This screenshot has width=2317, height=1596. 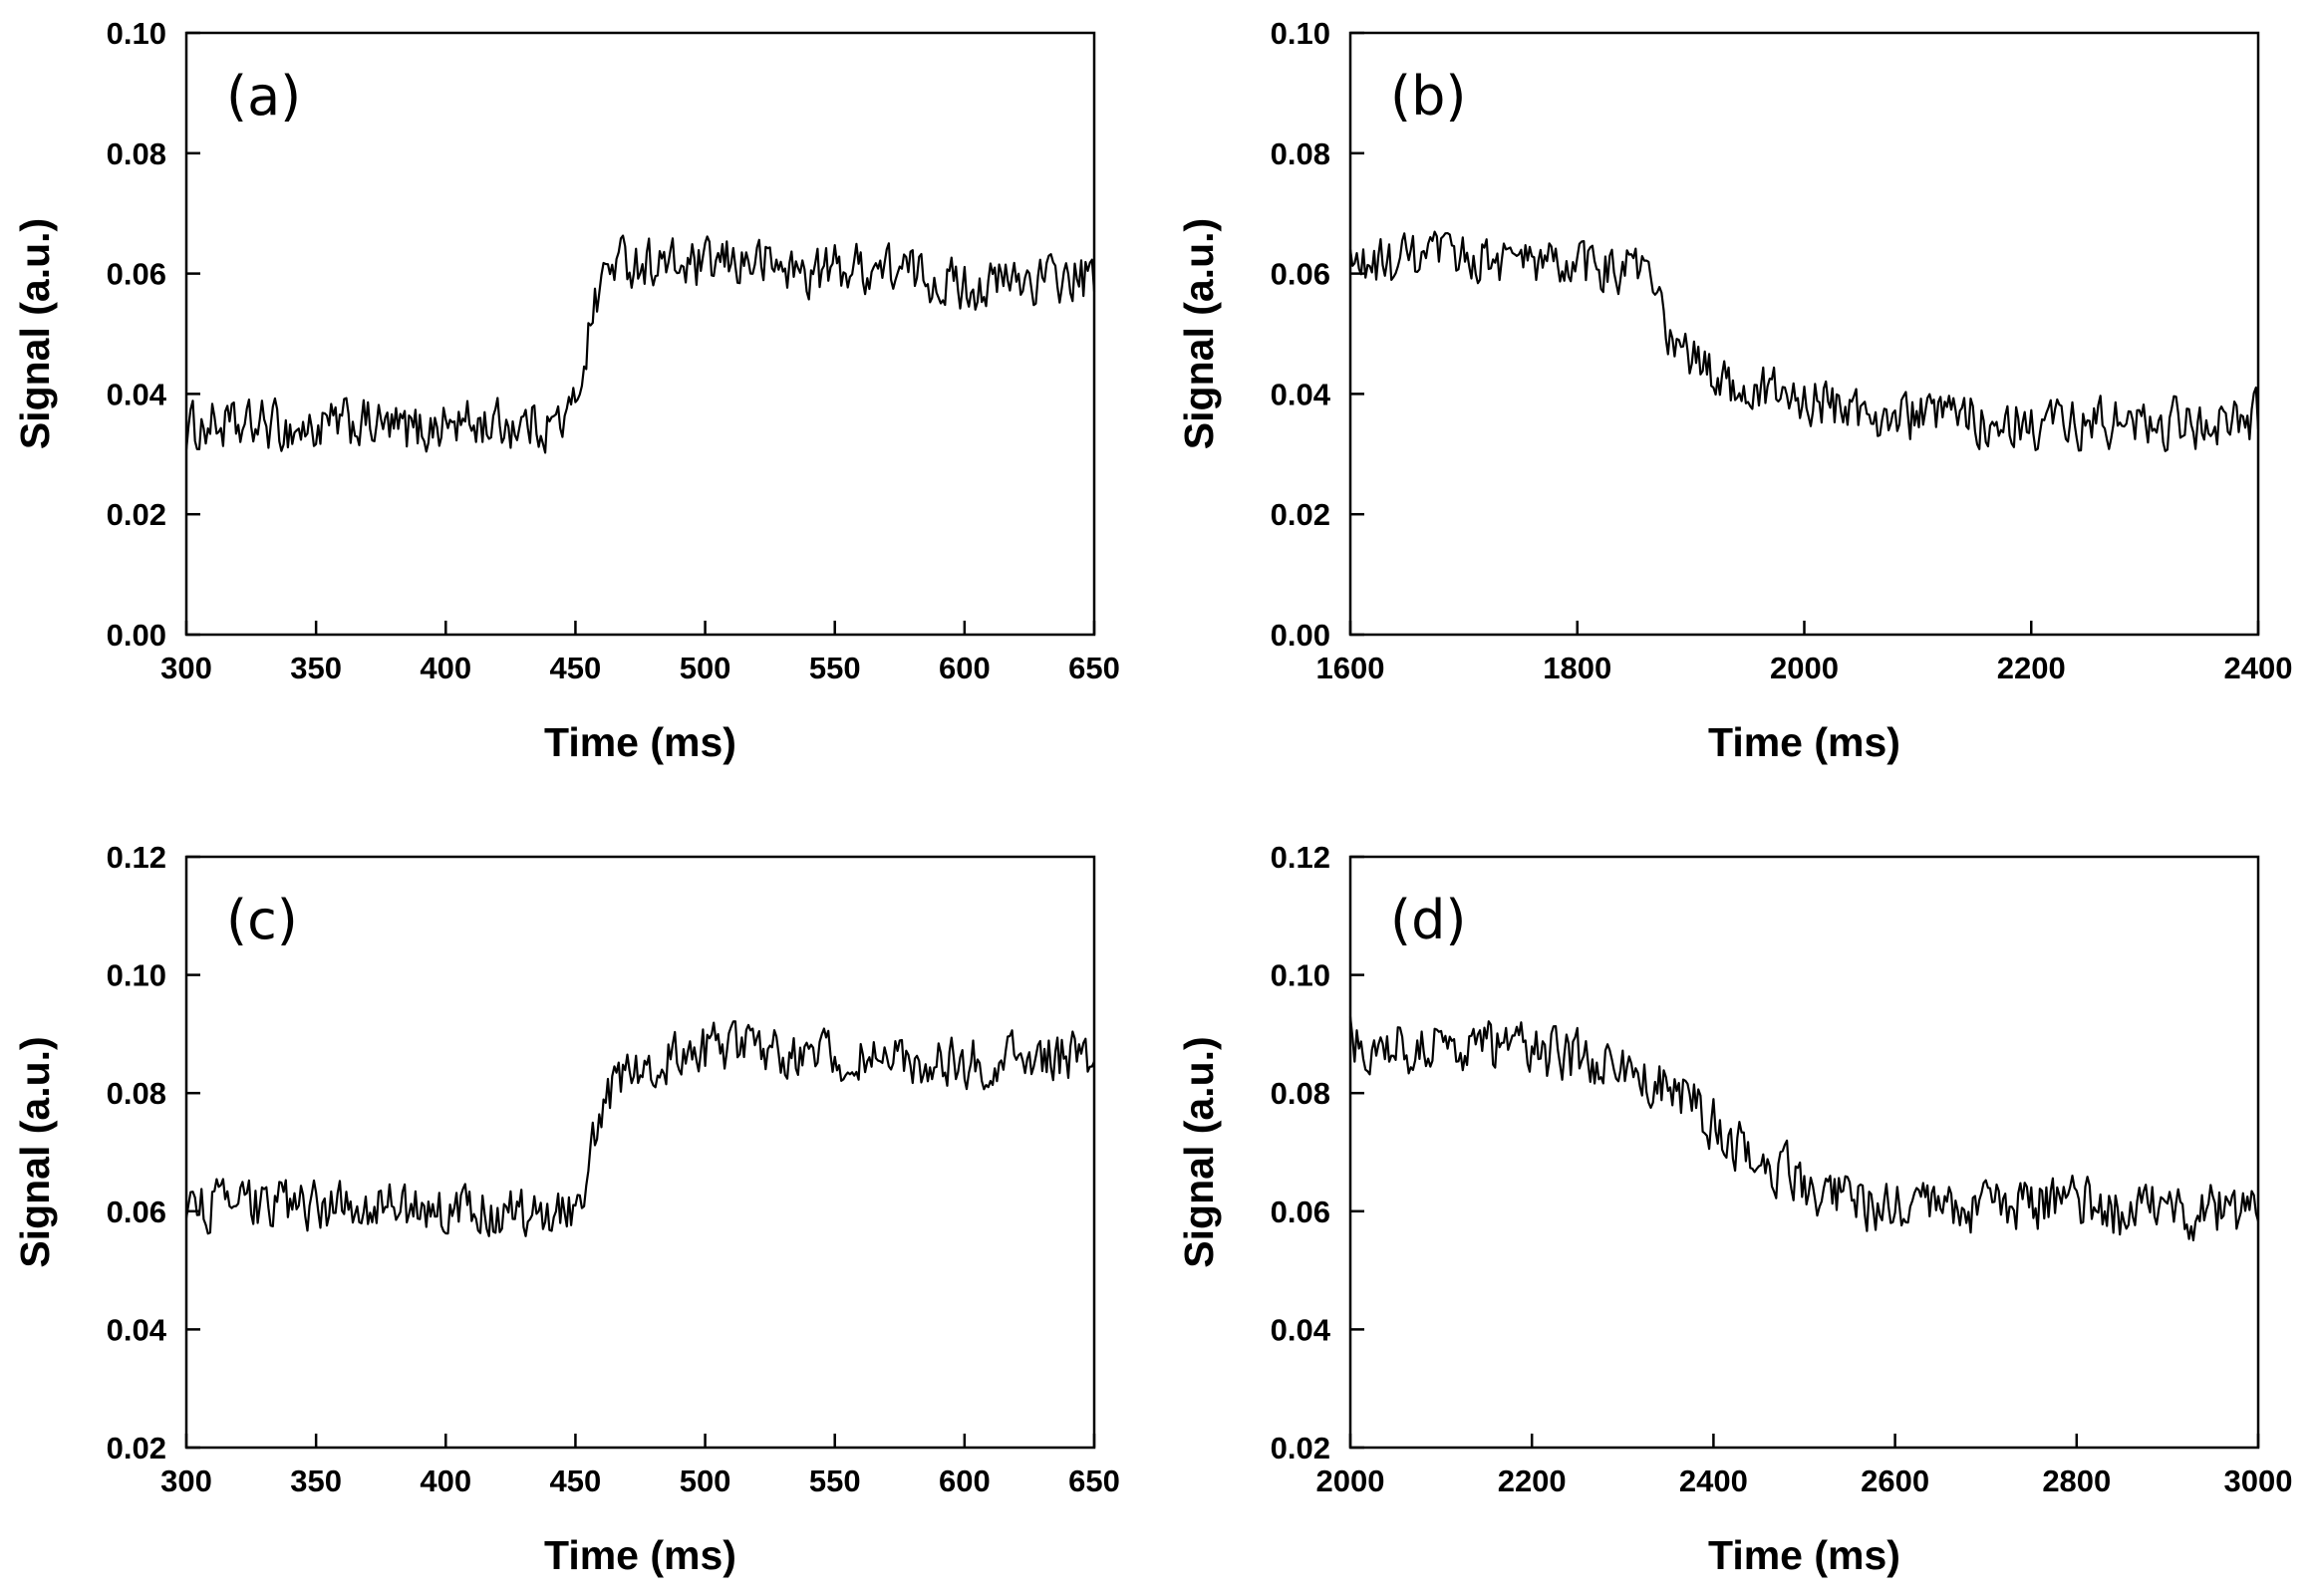 I want to click on x-tick-label: 3000, so click(x=2259, y=1480).